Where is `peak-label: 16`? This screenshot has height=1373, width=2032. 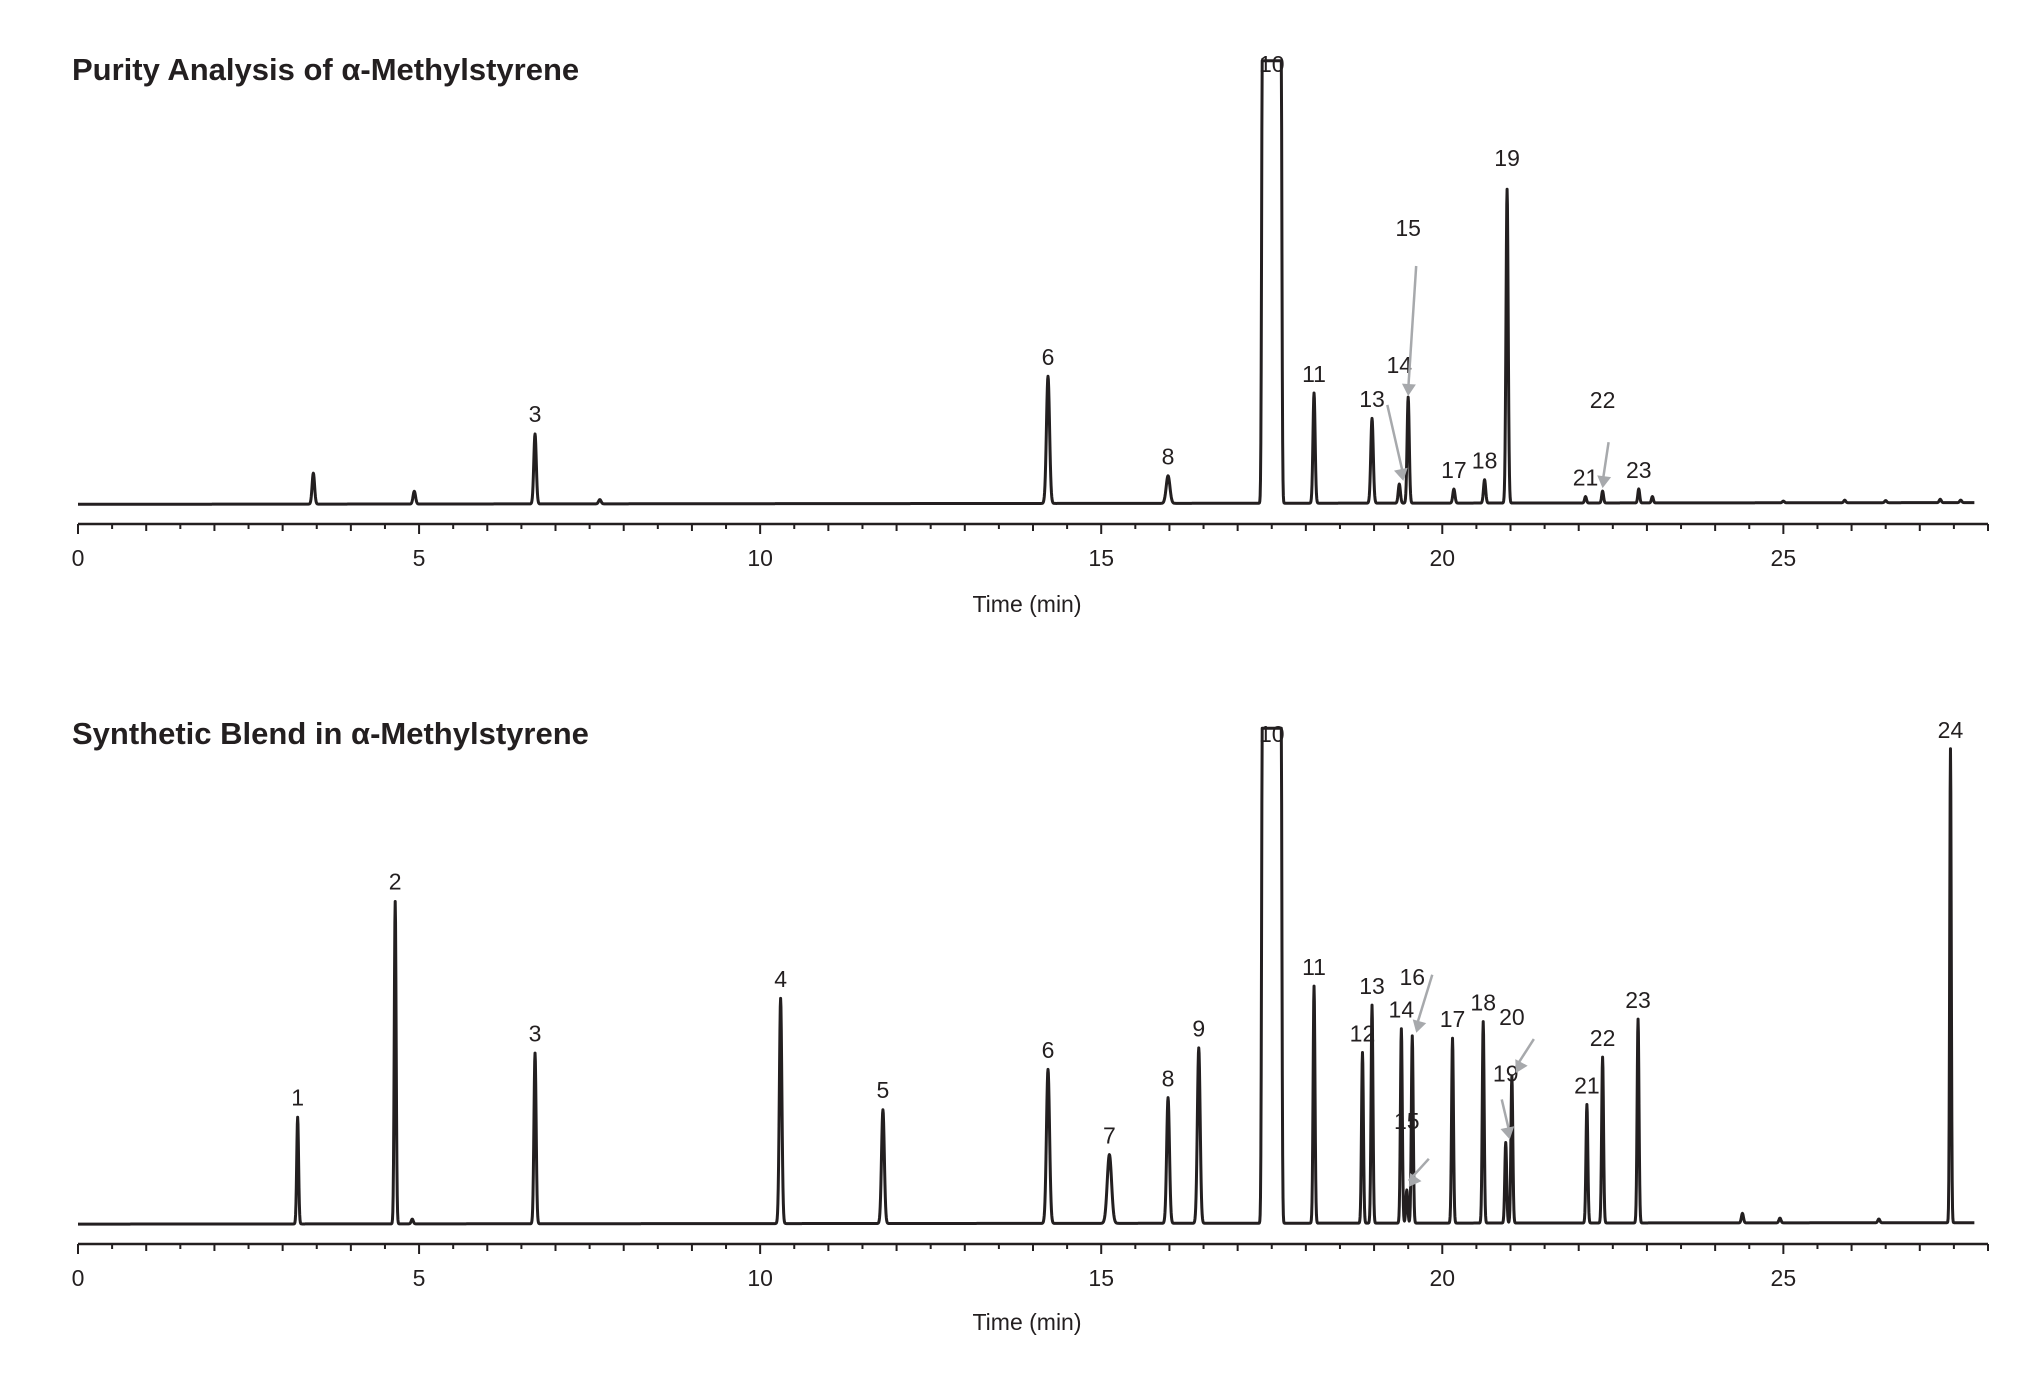 peak-label: 16 is located at coordinates (1412, 977).